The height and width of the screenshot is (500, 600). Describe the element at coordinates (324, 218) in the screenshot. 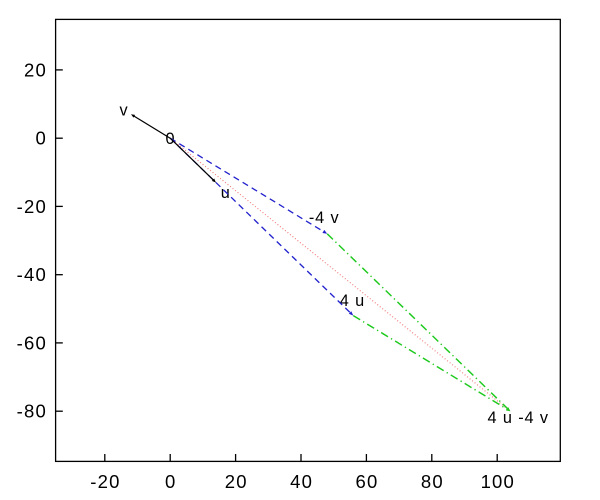

I see `svg-text: -4 v` at that location.